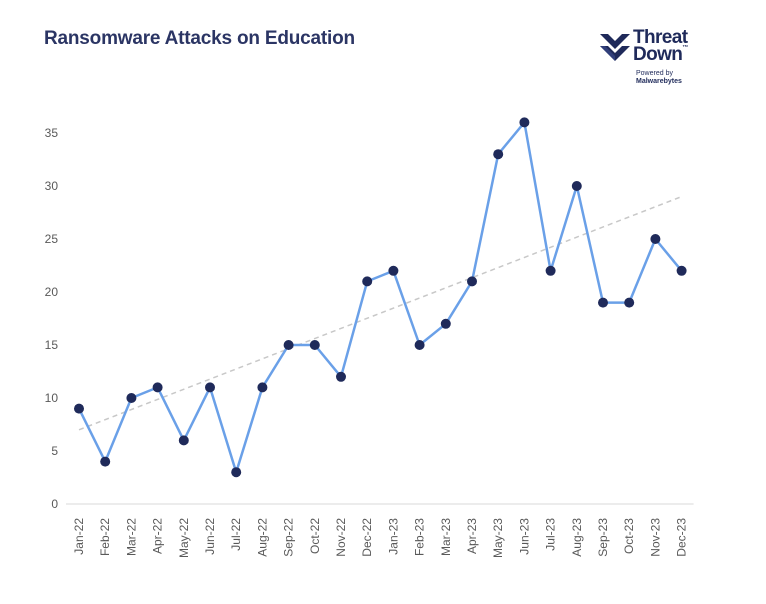 The height and width of the screenshot is (604, 766). I want to click on x-tick-label: Sep-22, so click(289, 537).